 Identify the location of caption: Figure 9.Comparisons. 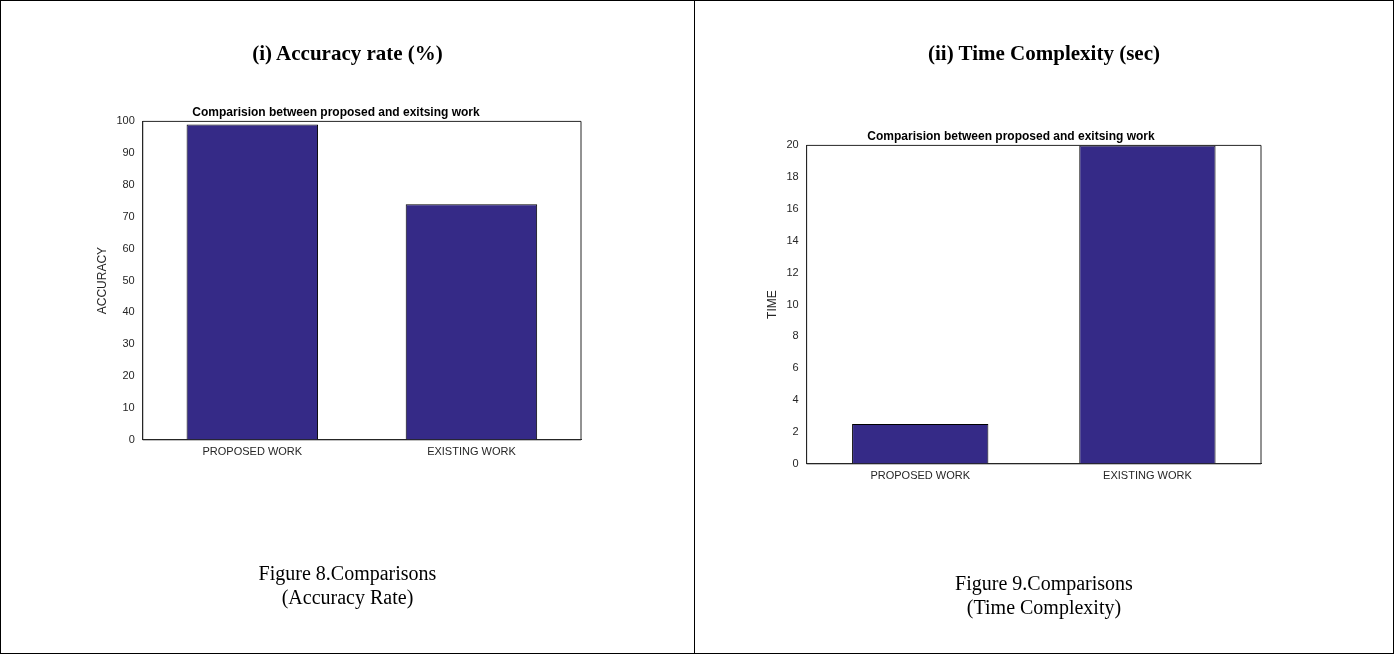
(1044, 583).